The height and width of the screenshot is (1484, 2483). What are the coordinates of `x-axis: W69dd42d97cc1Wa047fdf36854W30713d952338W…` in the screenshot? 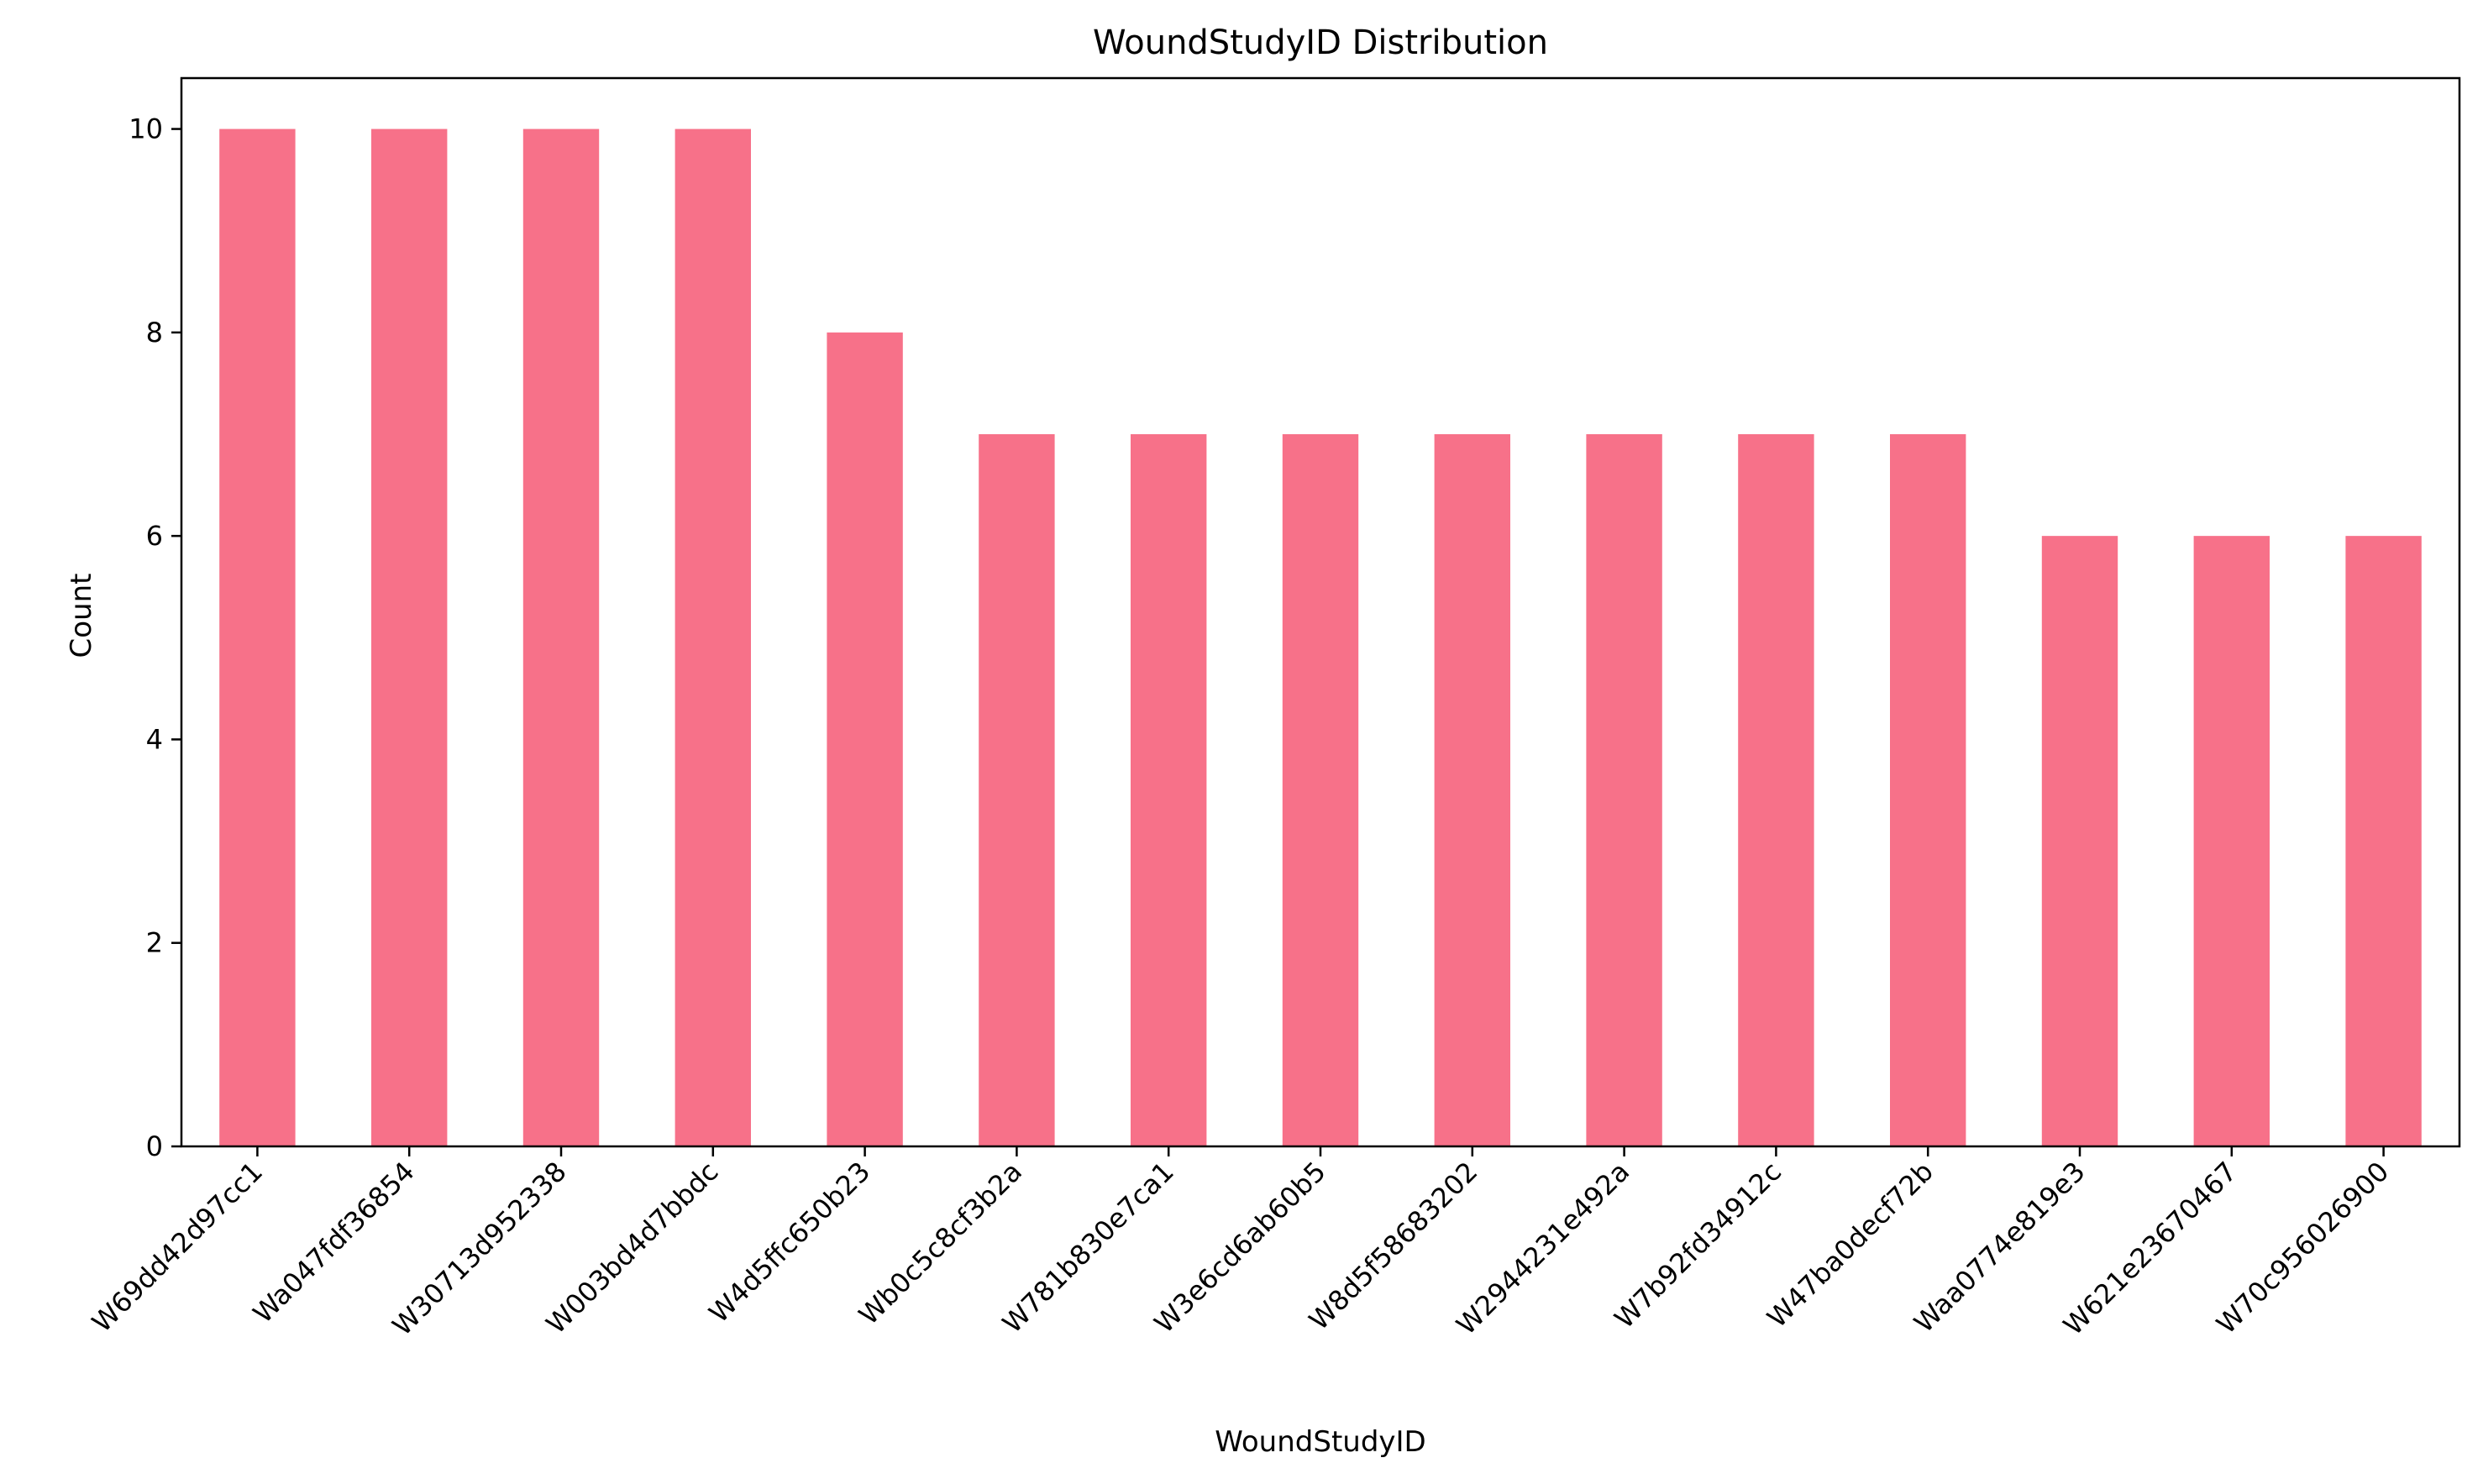 It's located at (1240, 1244).